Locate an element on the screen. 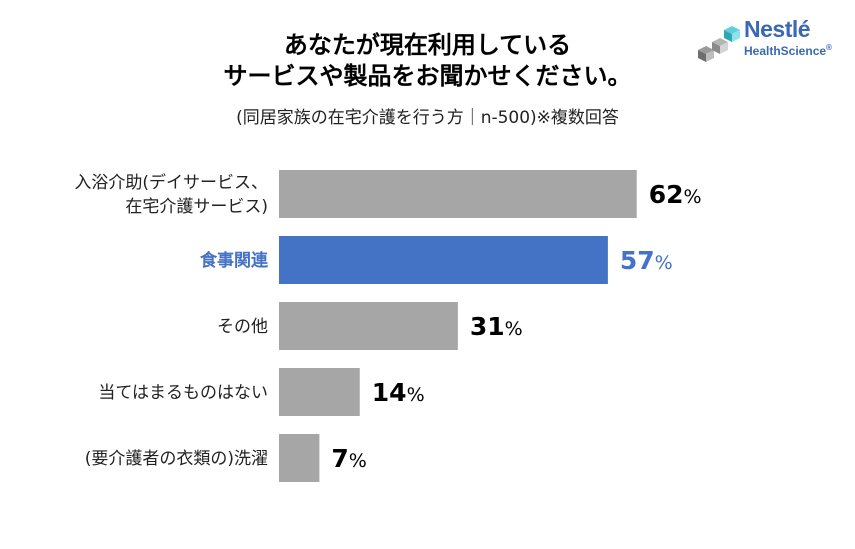  value-label-1: 57% is located at coordinates (646, 260).